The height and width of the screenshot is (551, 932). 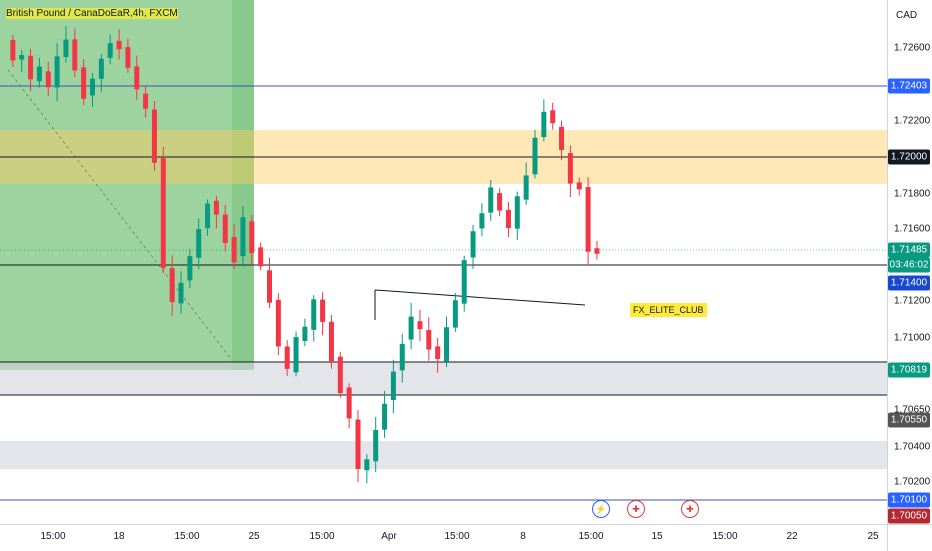 I want to click on price-tag-blue-line: 1.70100, so click(x=909, y=500).